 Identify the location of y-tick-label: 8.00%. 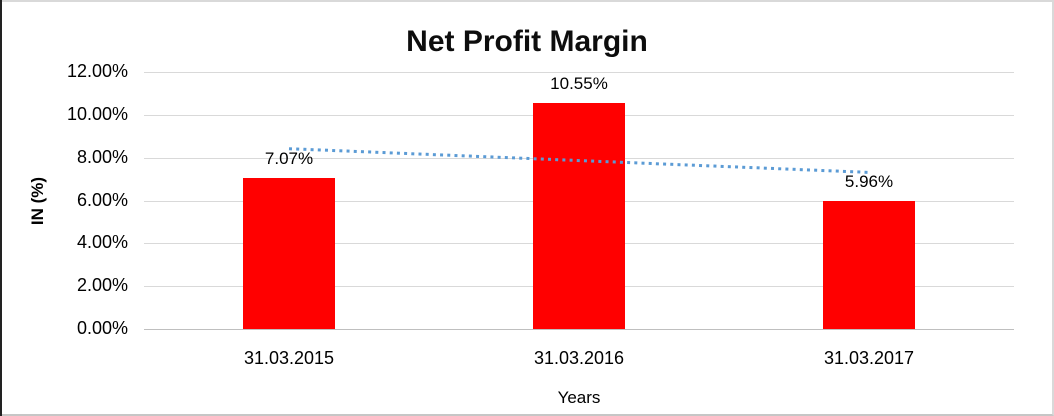
(102, 157).